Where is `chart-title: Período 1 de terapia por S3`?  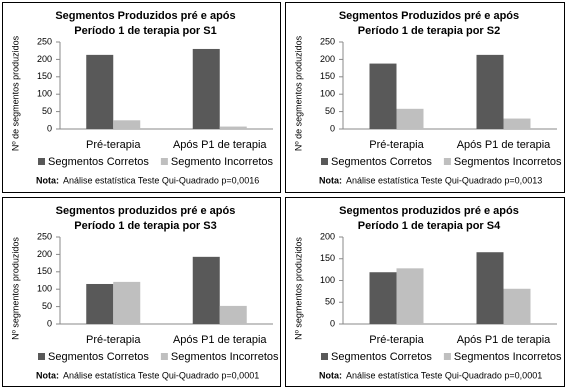 chart-title: Período 1 de terapia por S3 is located at coordinates (145, 226).